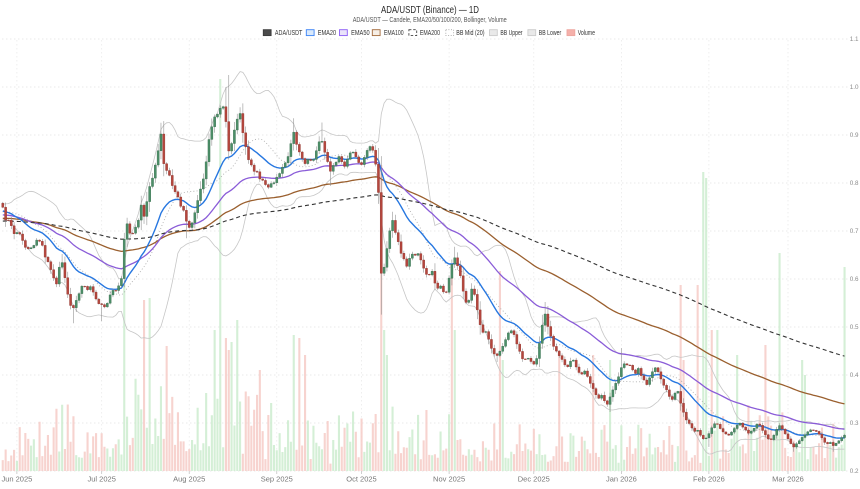 This screenshot has width=860, height=489. I want to click on svg-text: Jan 2026, so click(621, 479).